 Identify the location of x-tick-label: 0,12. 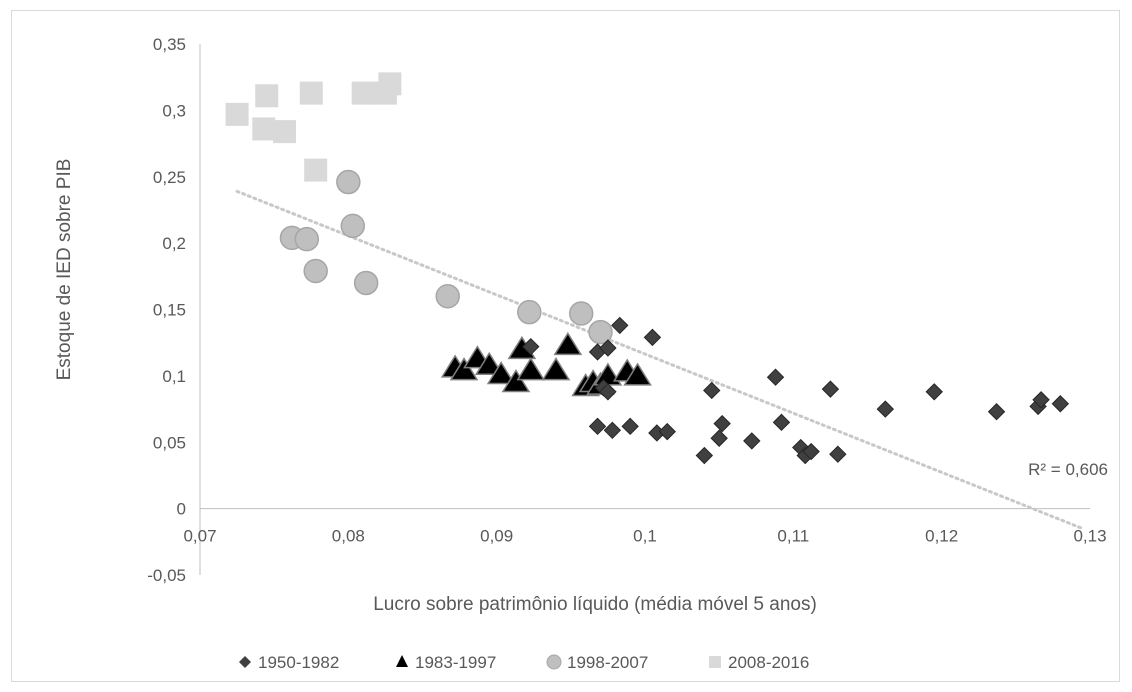
(941, 536).